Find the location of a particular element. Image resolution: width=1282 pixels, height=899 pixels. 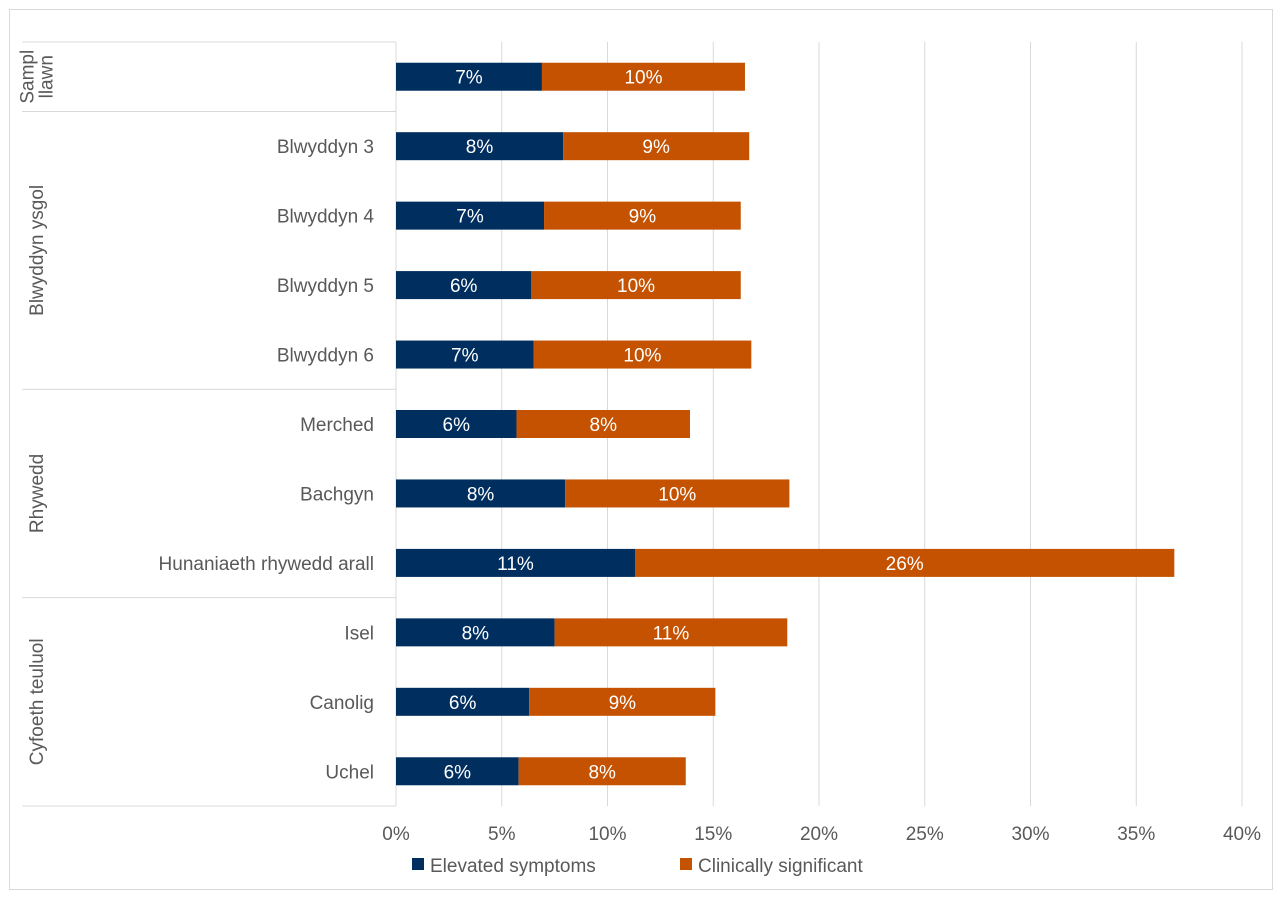

group-label-line: Sampl is located at coordinates (28, 77).